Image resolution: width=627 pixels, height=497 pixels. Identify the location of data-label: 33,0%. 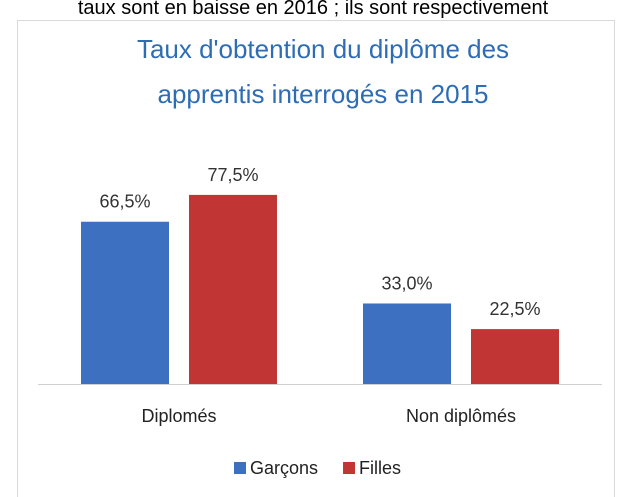
(406, 283).